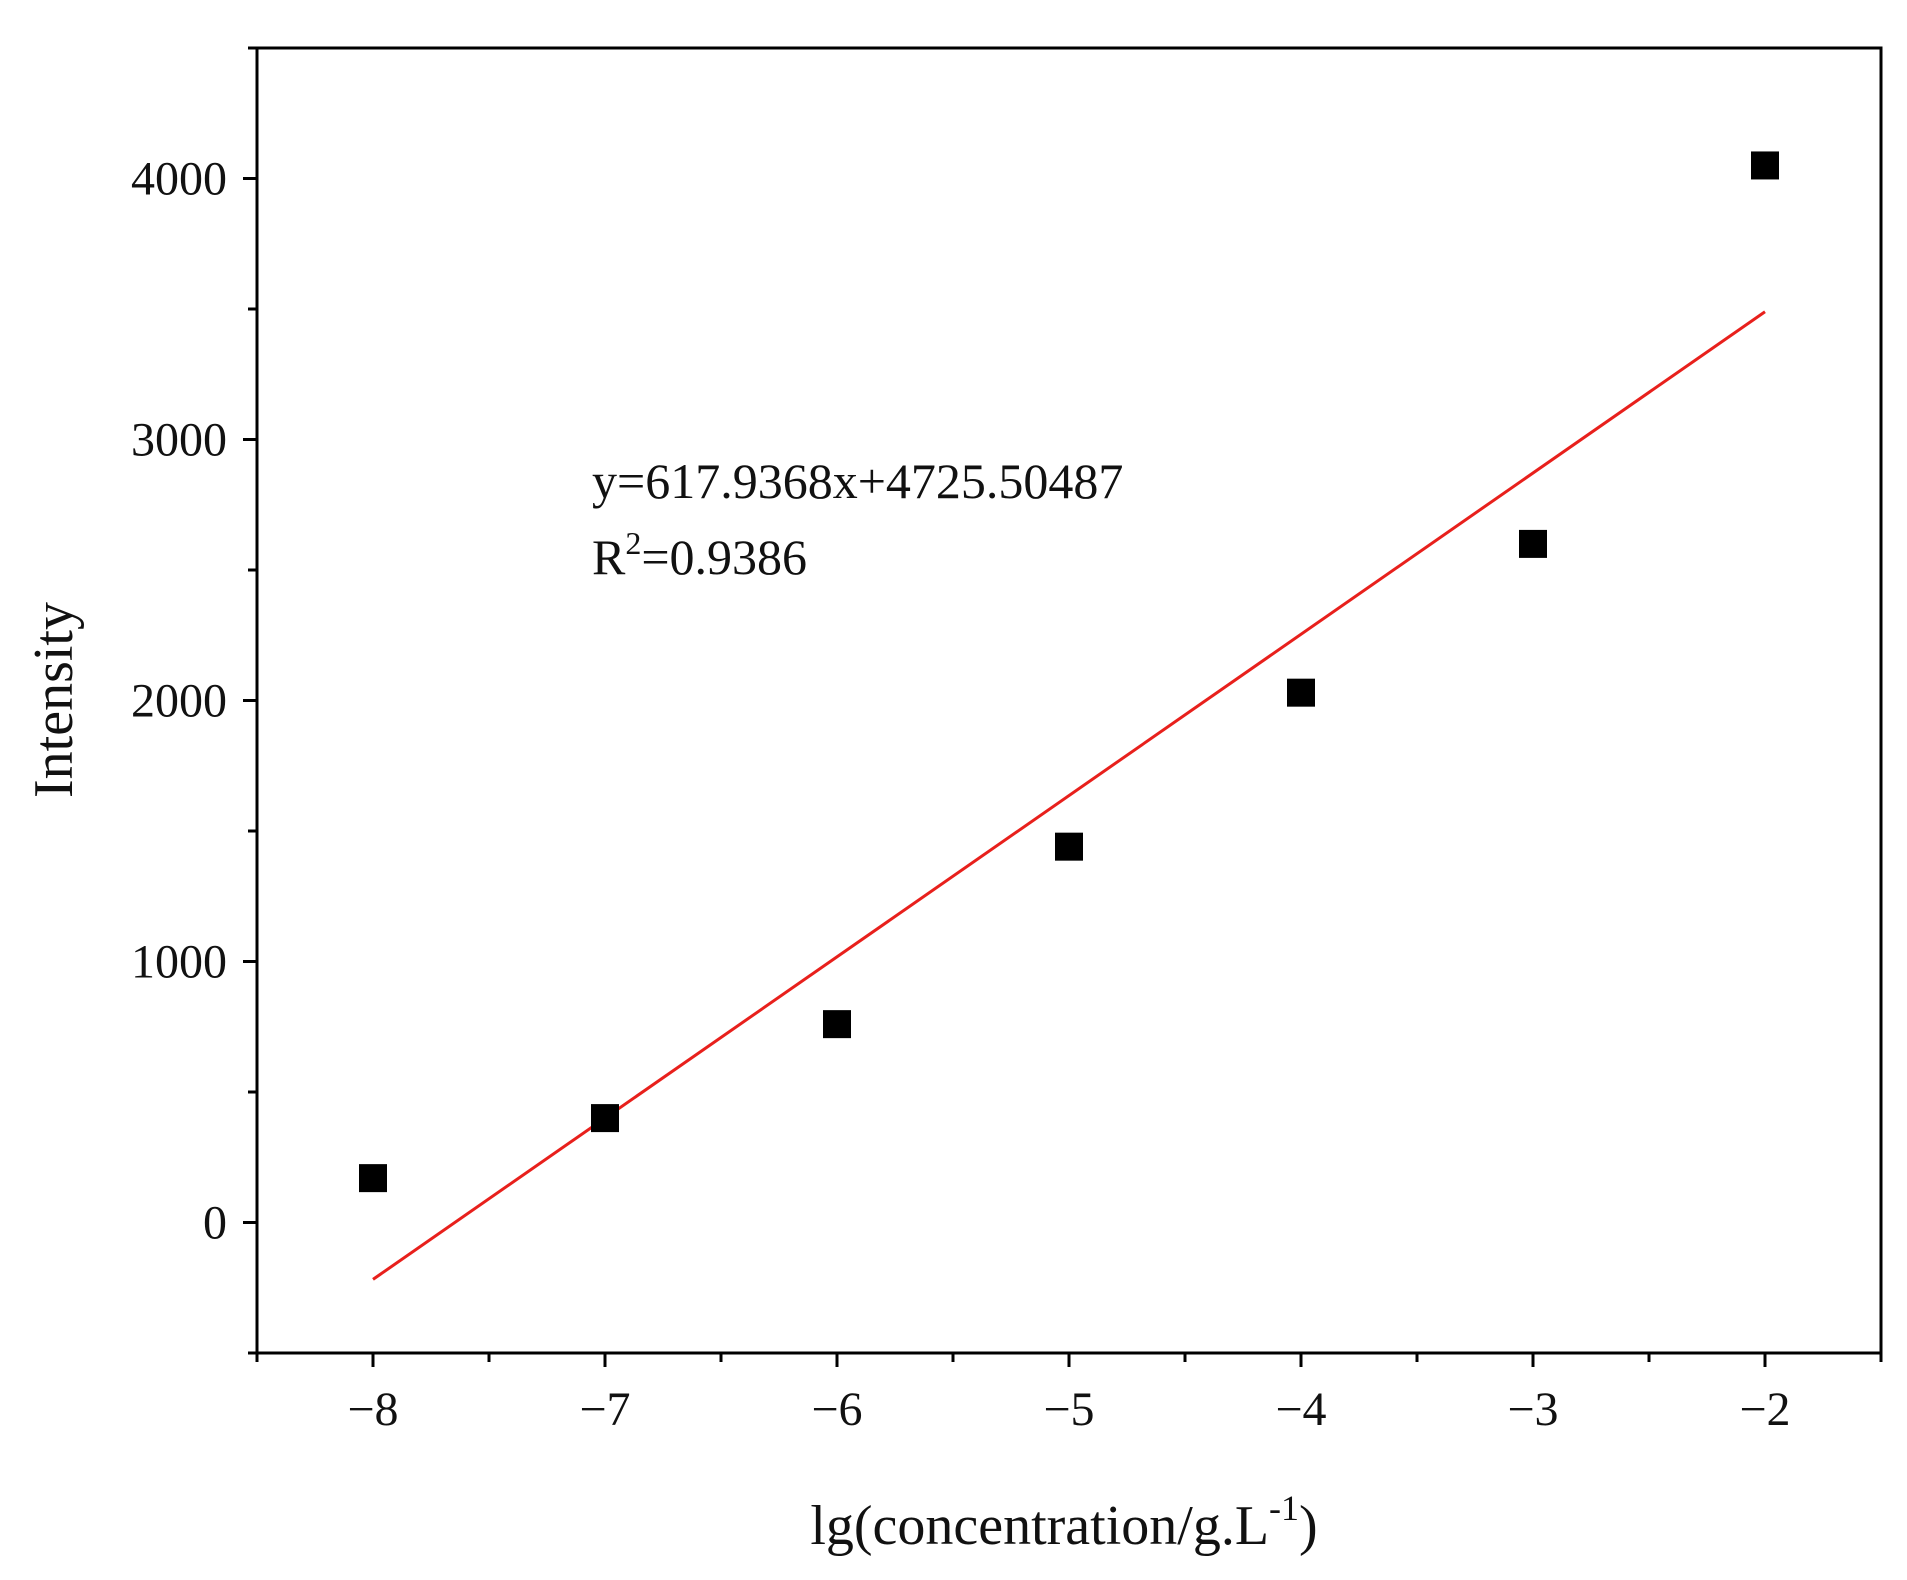 The width and height of the screenshot is (1907, 1580). I want to click on y-tick-label: 4000, so click(179, 179).